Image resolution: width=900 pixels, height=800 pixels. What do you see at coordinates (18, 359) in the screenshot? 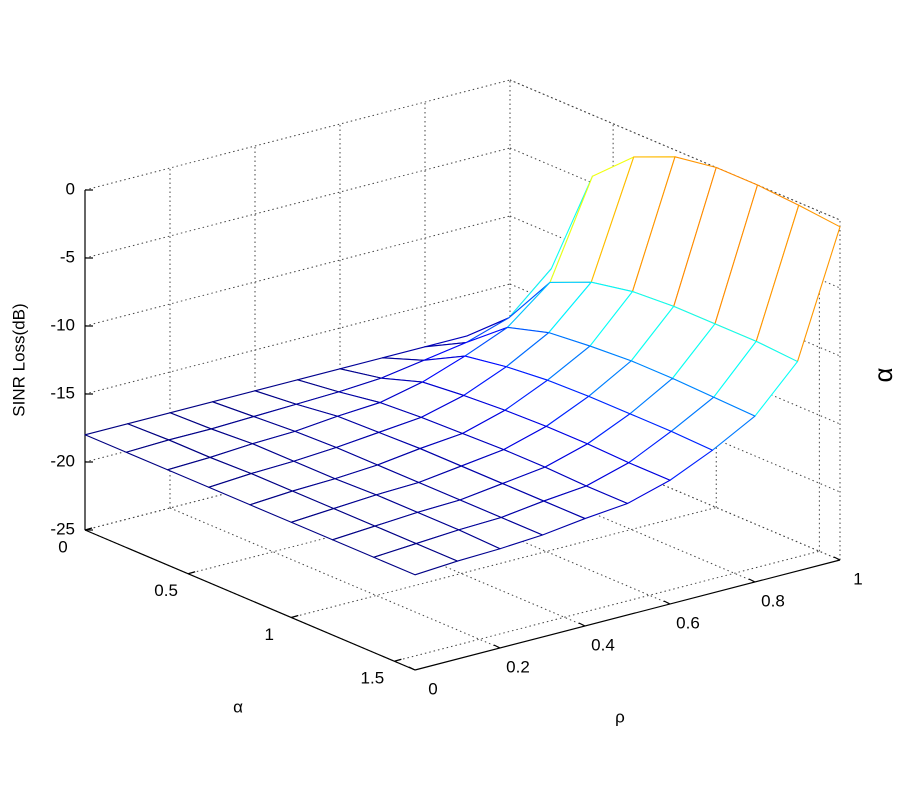
I see `z-axis-label: SINR Loss(dB)` at bounding box center [18, 359].